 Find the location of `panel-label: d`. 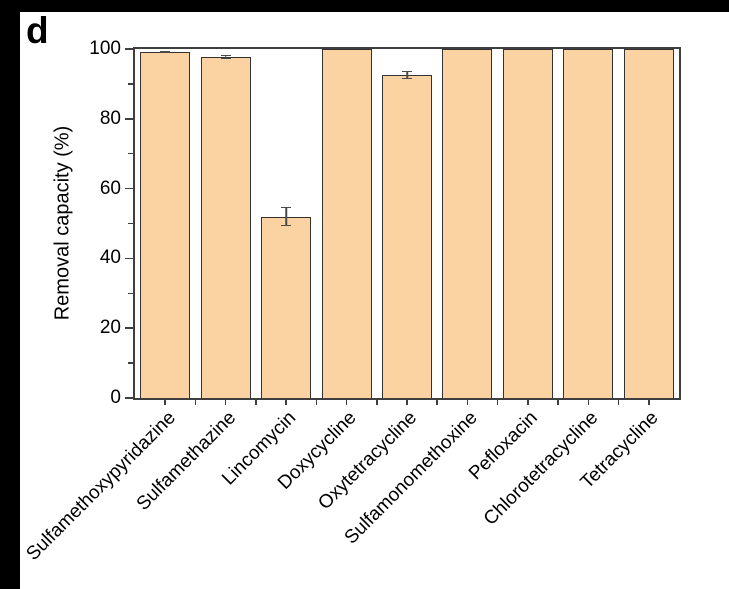

panel-label: d is located at coordinates (37, 30).